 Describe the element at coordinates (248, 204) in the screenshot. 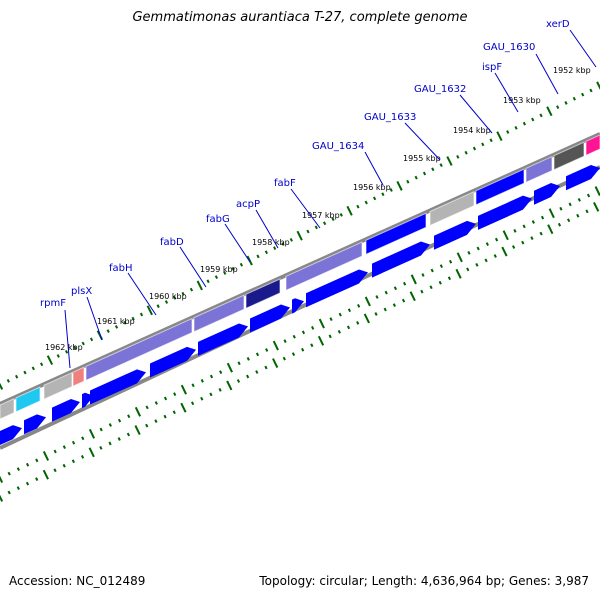

I see `gene-label-acpP: acpP` at that location.